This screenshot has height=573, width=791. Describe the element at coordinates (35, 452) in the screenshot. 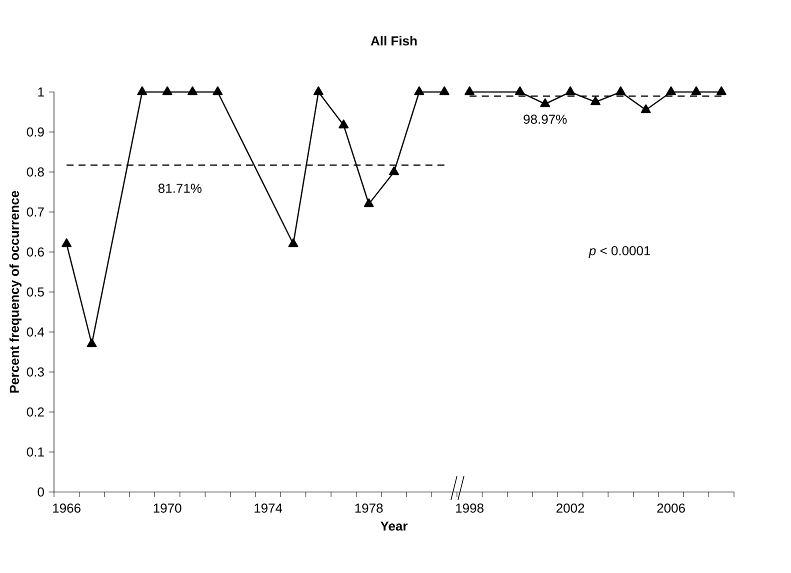

I see `y-tick-label: 0.1` at that location.